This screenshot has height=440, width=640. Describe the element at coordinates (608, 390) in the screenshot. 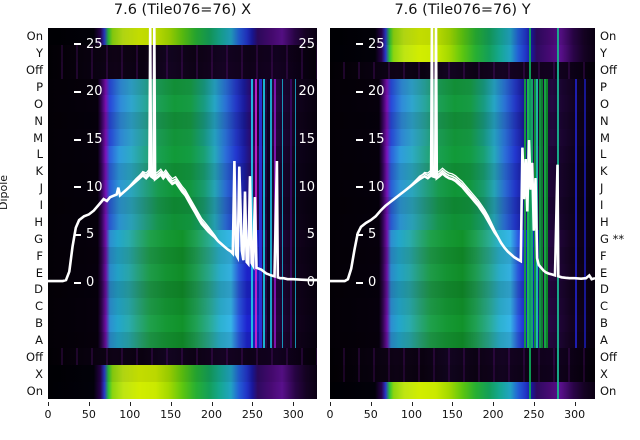

I see `row-label-right: On` at that location.